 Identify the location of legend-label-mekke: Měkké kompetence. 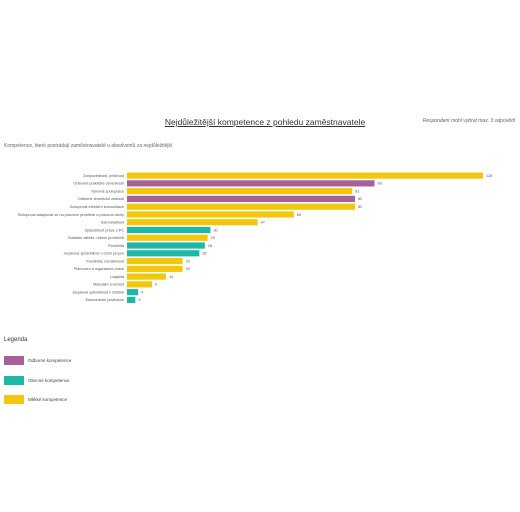
(48, 399).